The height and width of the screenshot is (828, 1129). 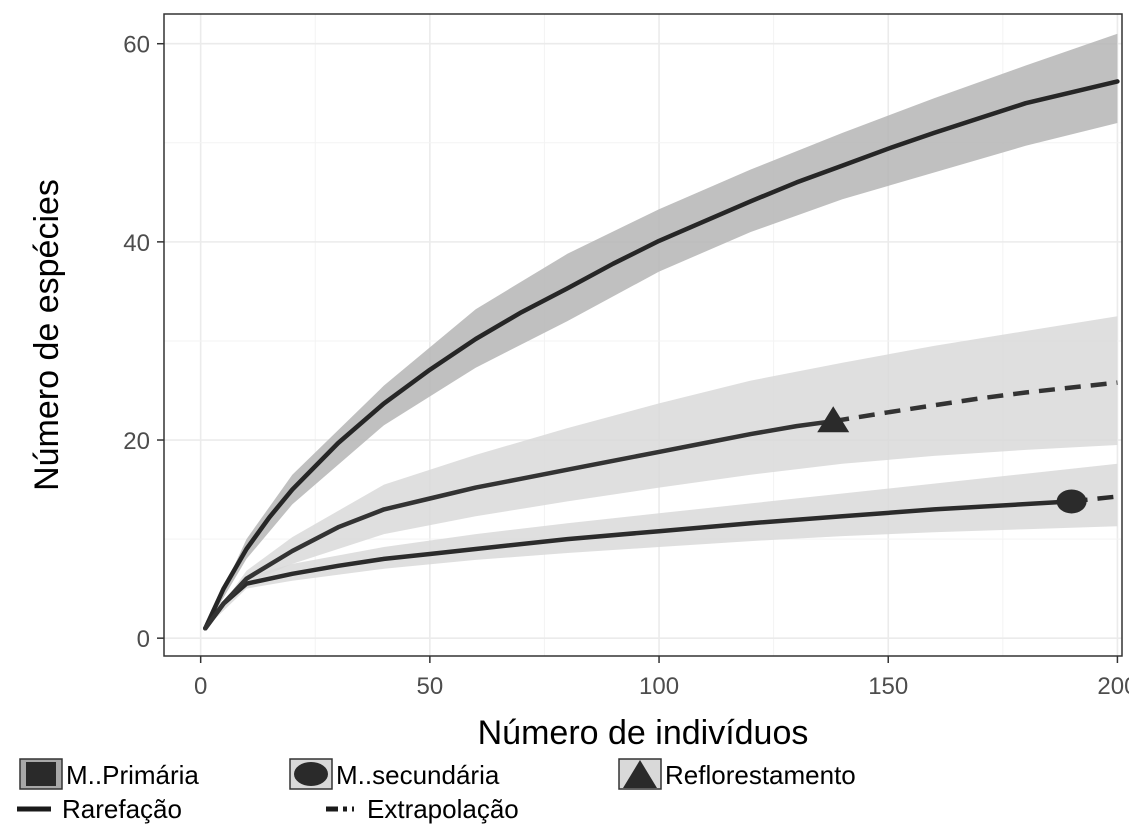 What do you see at coordinates (643, 733) in the screenshot?
I see `x-axis-title: Número de indivíduos` at bounding box center [643, 733].